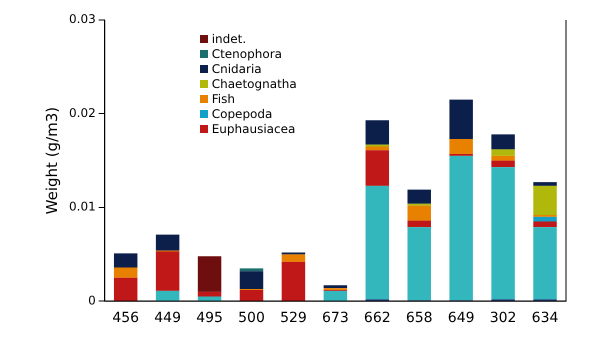  What do you see at coordinates (92, 300) in the screenshot?
I see `y-tick-label: 0` at bounding box center [92, 300].